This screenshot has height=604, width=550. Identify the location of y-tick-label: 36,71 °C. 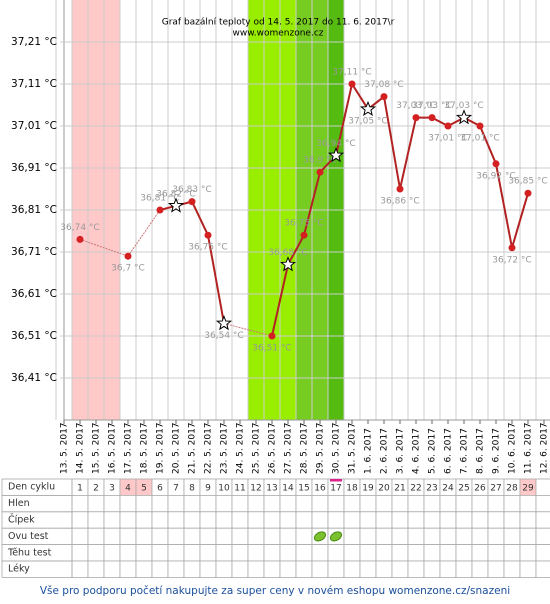
(34, 252).